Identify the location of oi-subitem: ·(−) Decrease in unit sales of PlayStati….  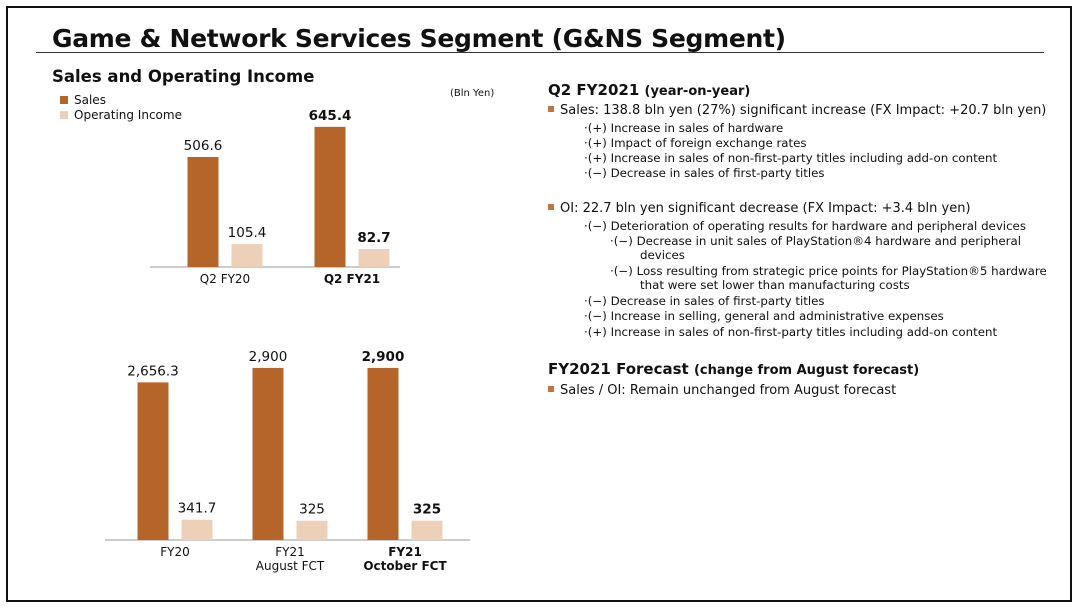
(815, 241).